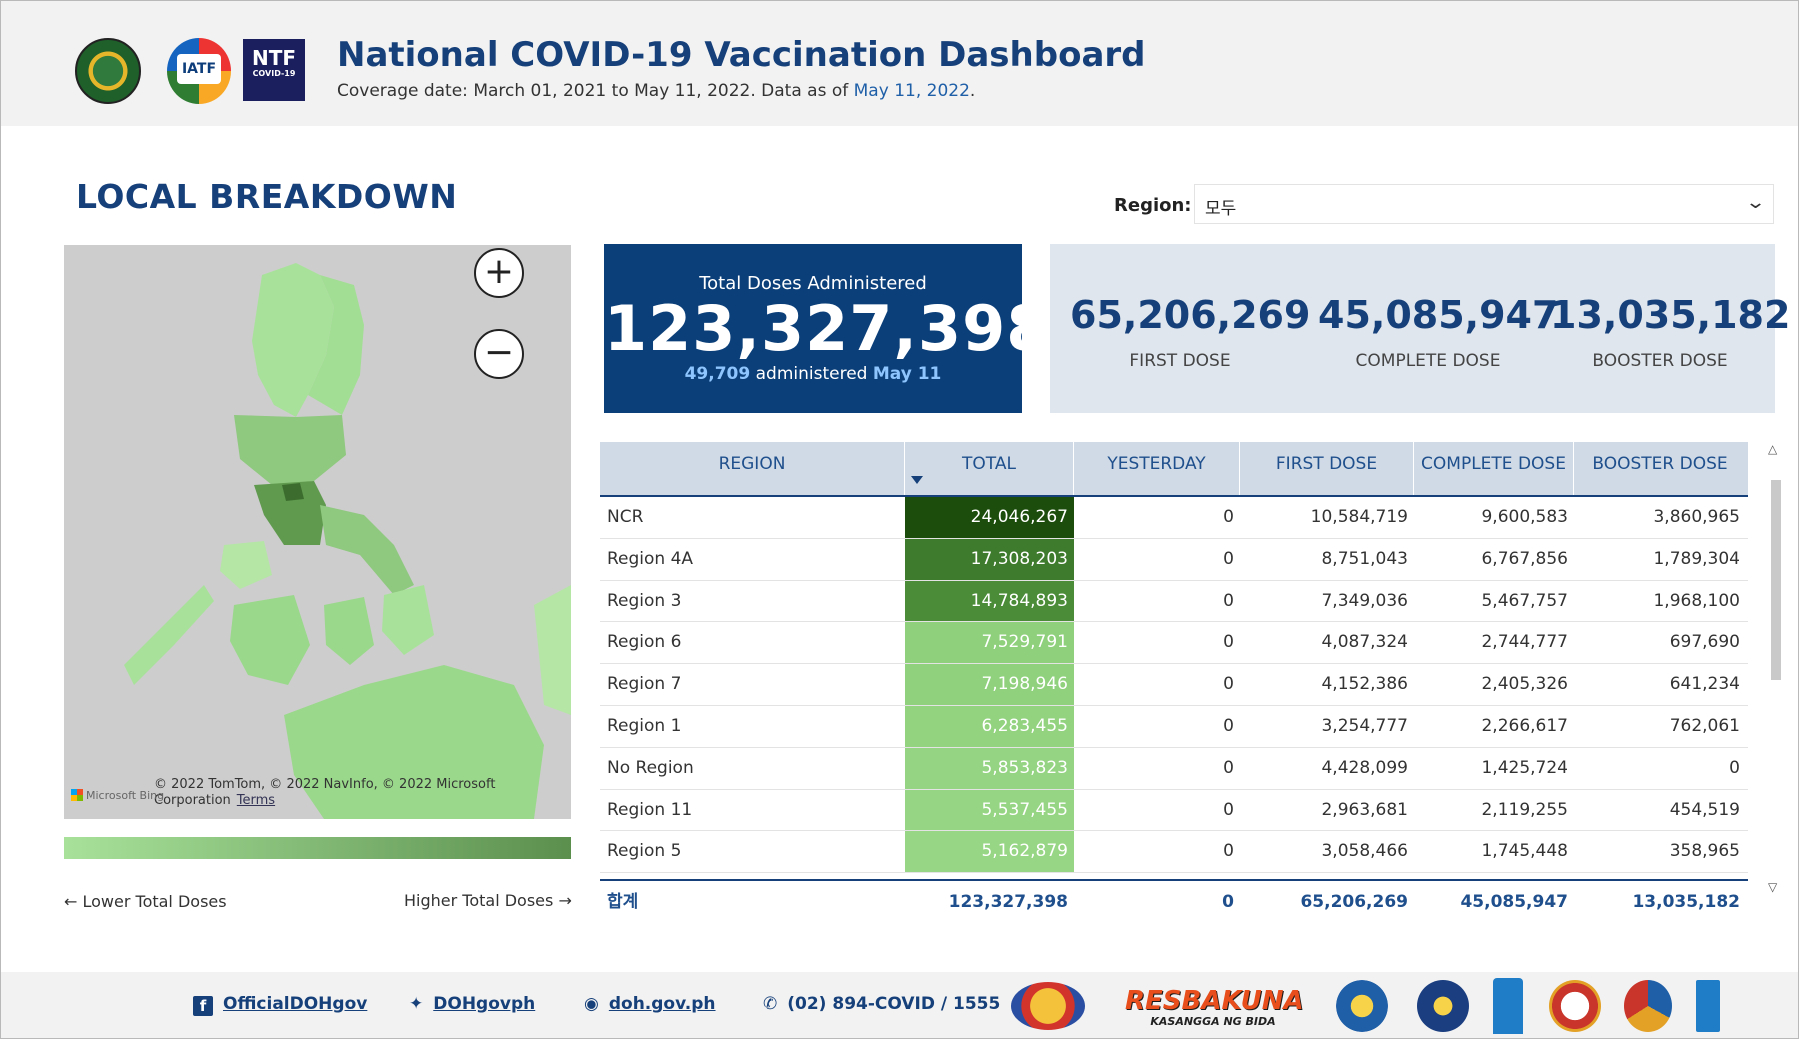 This screenshot has height=1039, width=1799. I want to click on chevron-down-icon: ⌄, so click(1755, 202).